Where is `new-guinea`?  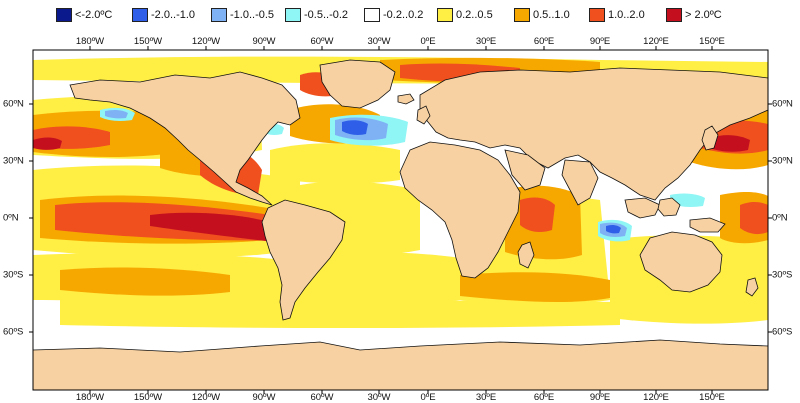
new-guinea is located at coordinates (707, 225).